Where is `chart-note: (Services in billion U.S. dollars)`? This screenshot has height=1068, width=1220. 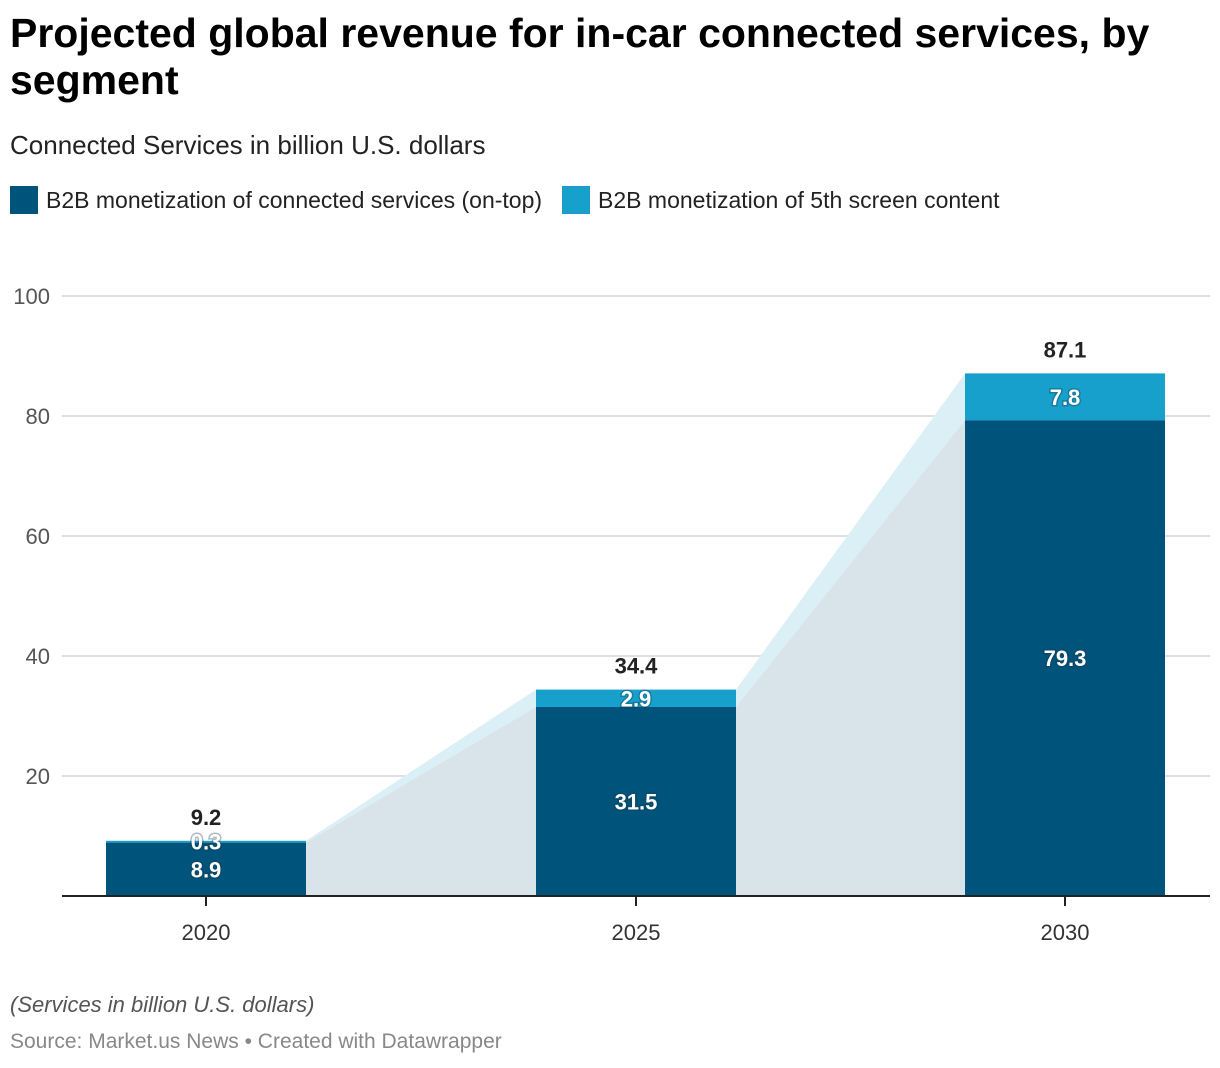
chart-note: (Services in billion U.S. dollars) is located at coordinates (162, 1004).